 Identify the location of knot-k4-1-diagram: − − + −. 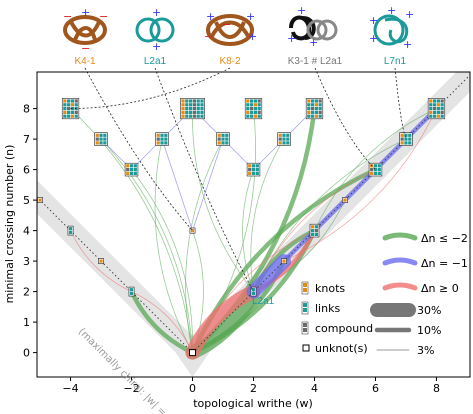
(85, 30).